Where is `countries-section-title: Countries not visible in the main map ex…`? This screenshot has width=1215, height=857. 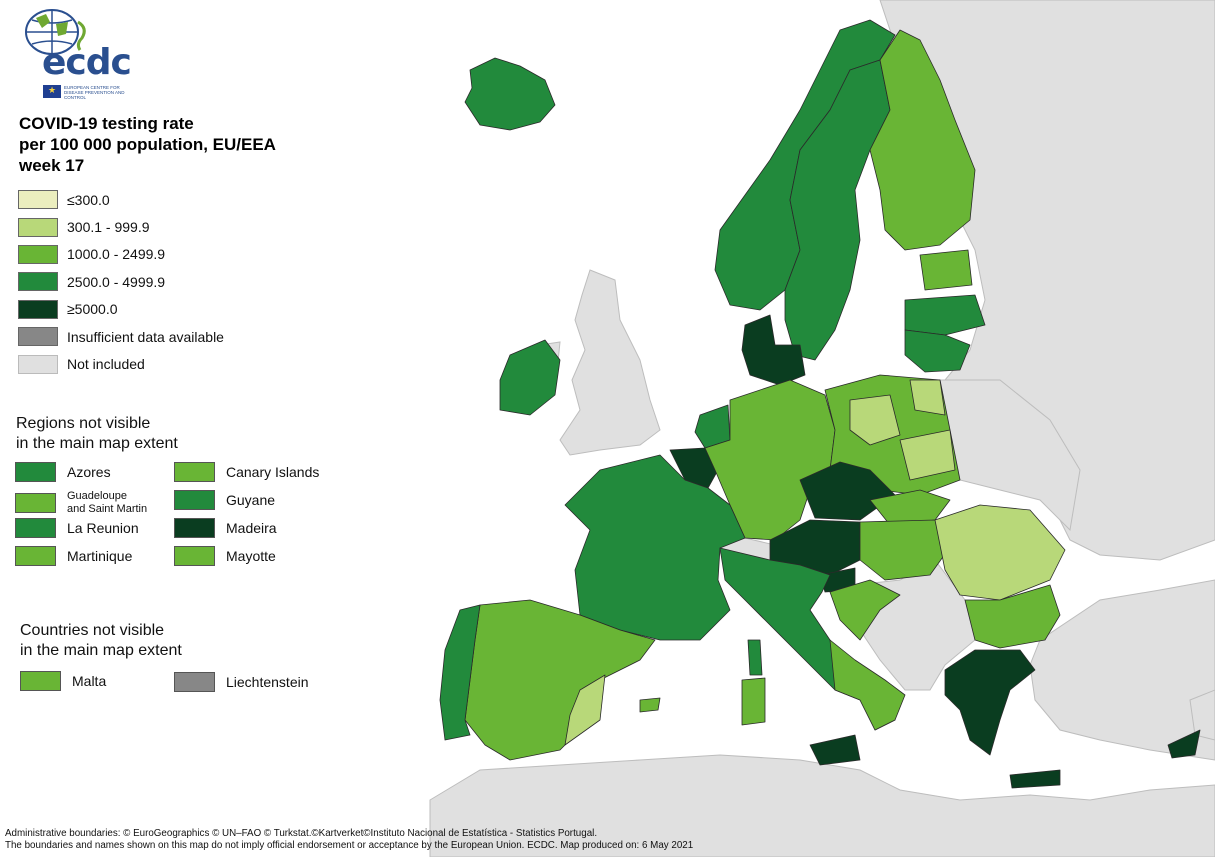 countries-section-title: Countries not visible in the main map ex… is located at coordinates (101, 640).